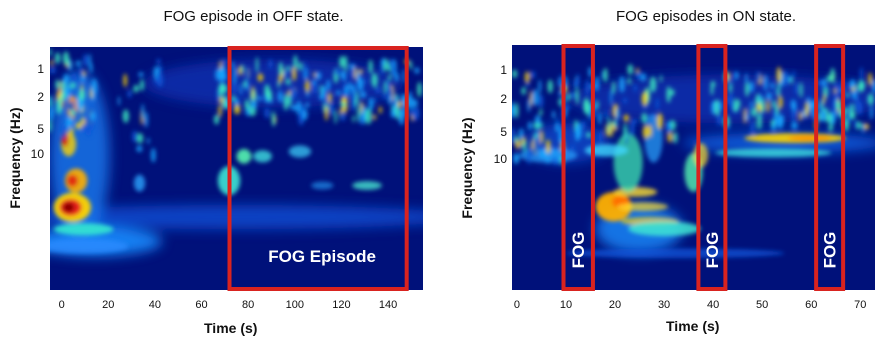 This screenshot has height=340, width=875. Describe the element at coordinates (253, 16) in the screenshot. I see `chart-title: FOG episode in OFF state.` at that location.